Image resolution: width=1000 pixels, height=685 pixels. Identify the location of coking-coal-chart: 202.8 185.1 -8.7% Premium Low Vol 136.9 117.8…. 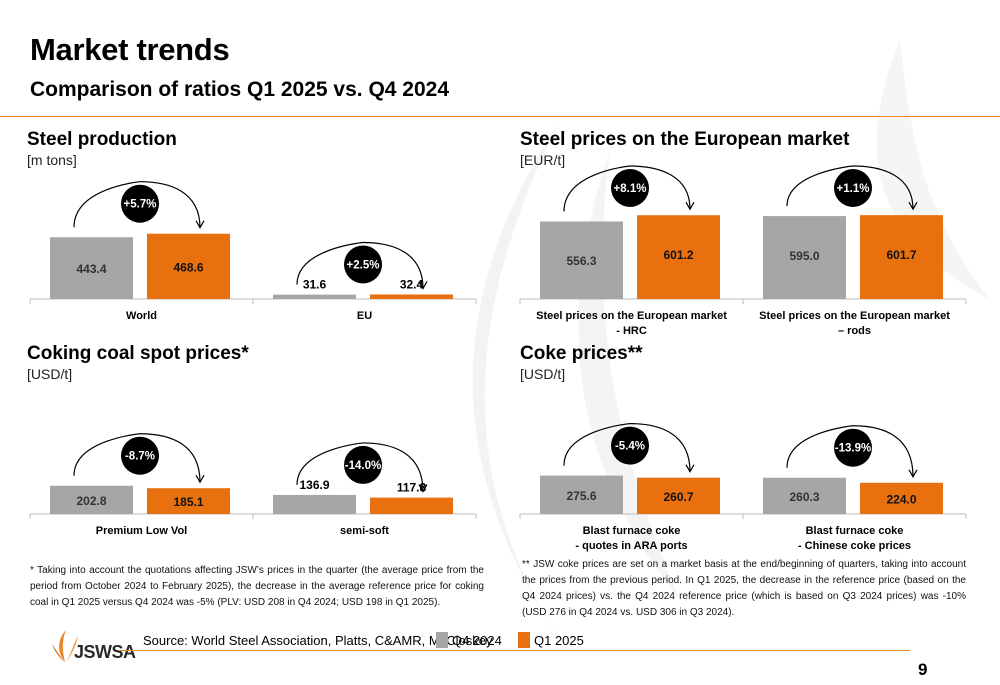
(253, 485).